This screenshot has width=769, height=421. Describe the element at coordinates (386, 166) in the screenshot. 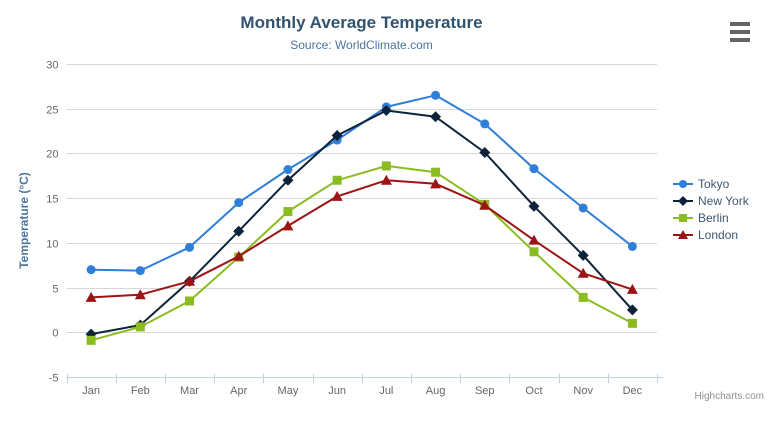

I see `point-berlin-Jul` at that location.